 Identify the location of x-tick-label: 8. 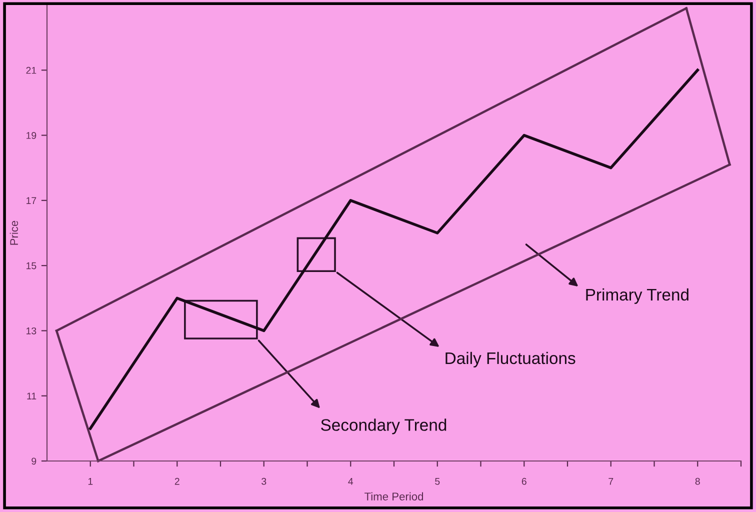
(697, 481).